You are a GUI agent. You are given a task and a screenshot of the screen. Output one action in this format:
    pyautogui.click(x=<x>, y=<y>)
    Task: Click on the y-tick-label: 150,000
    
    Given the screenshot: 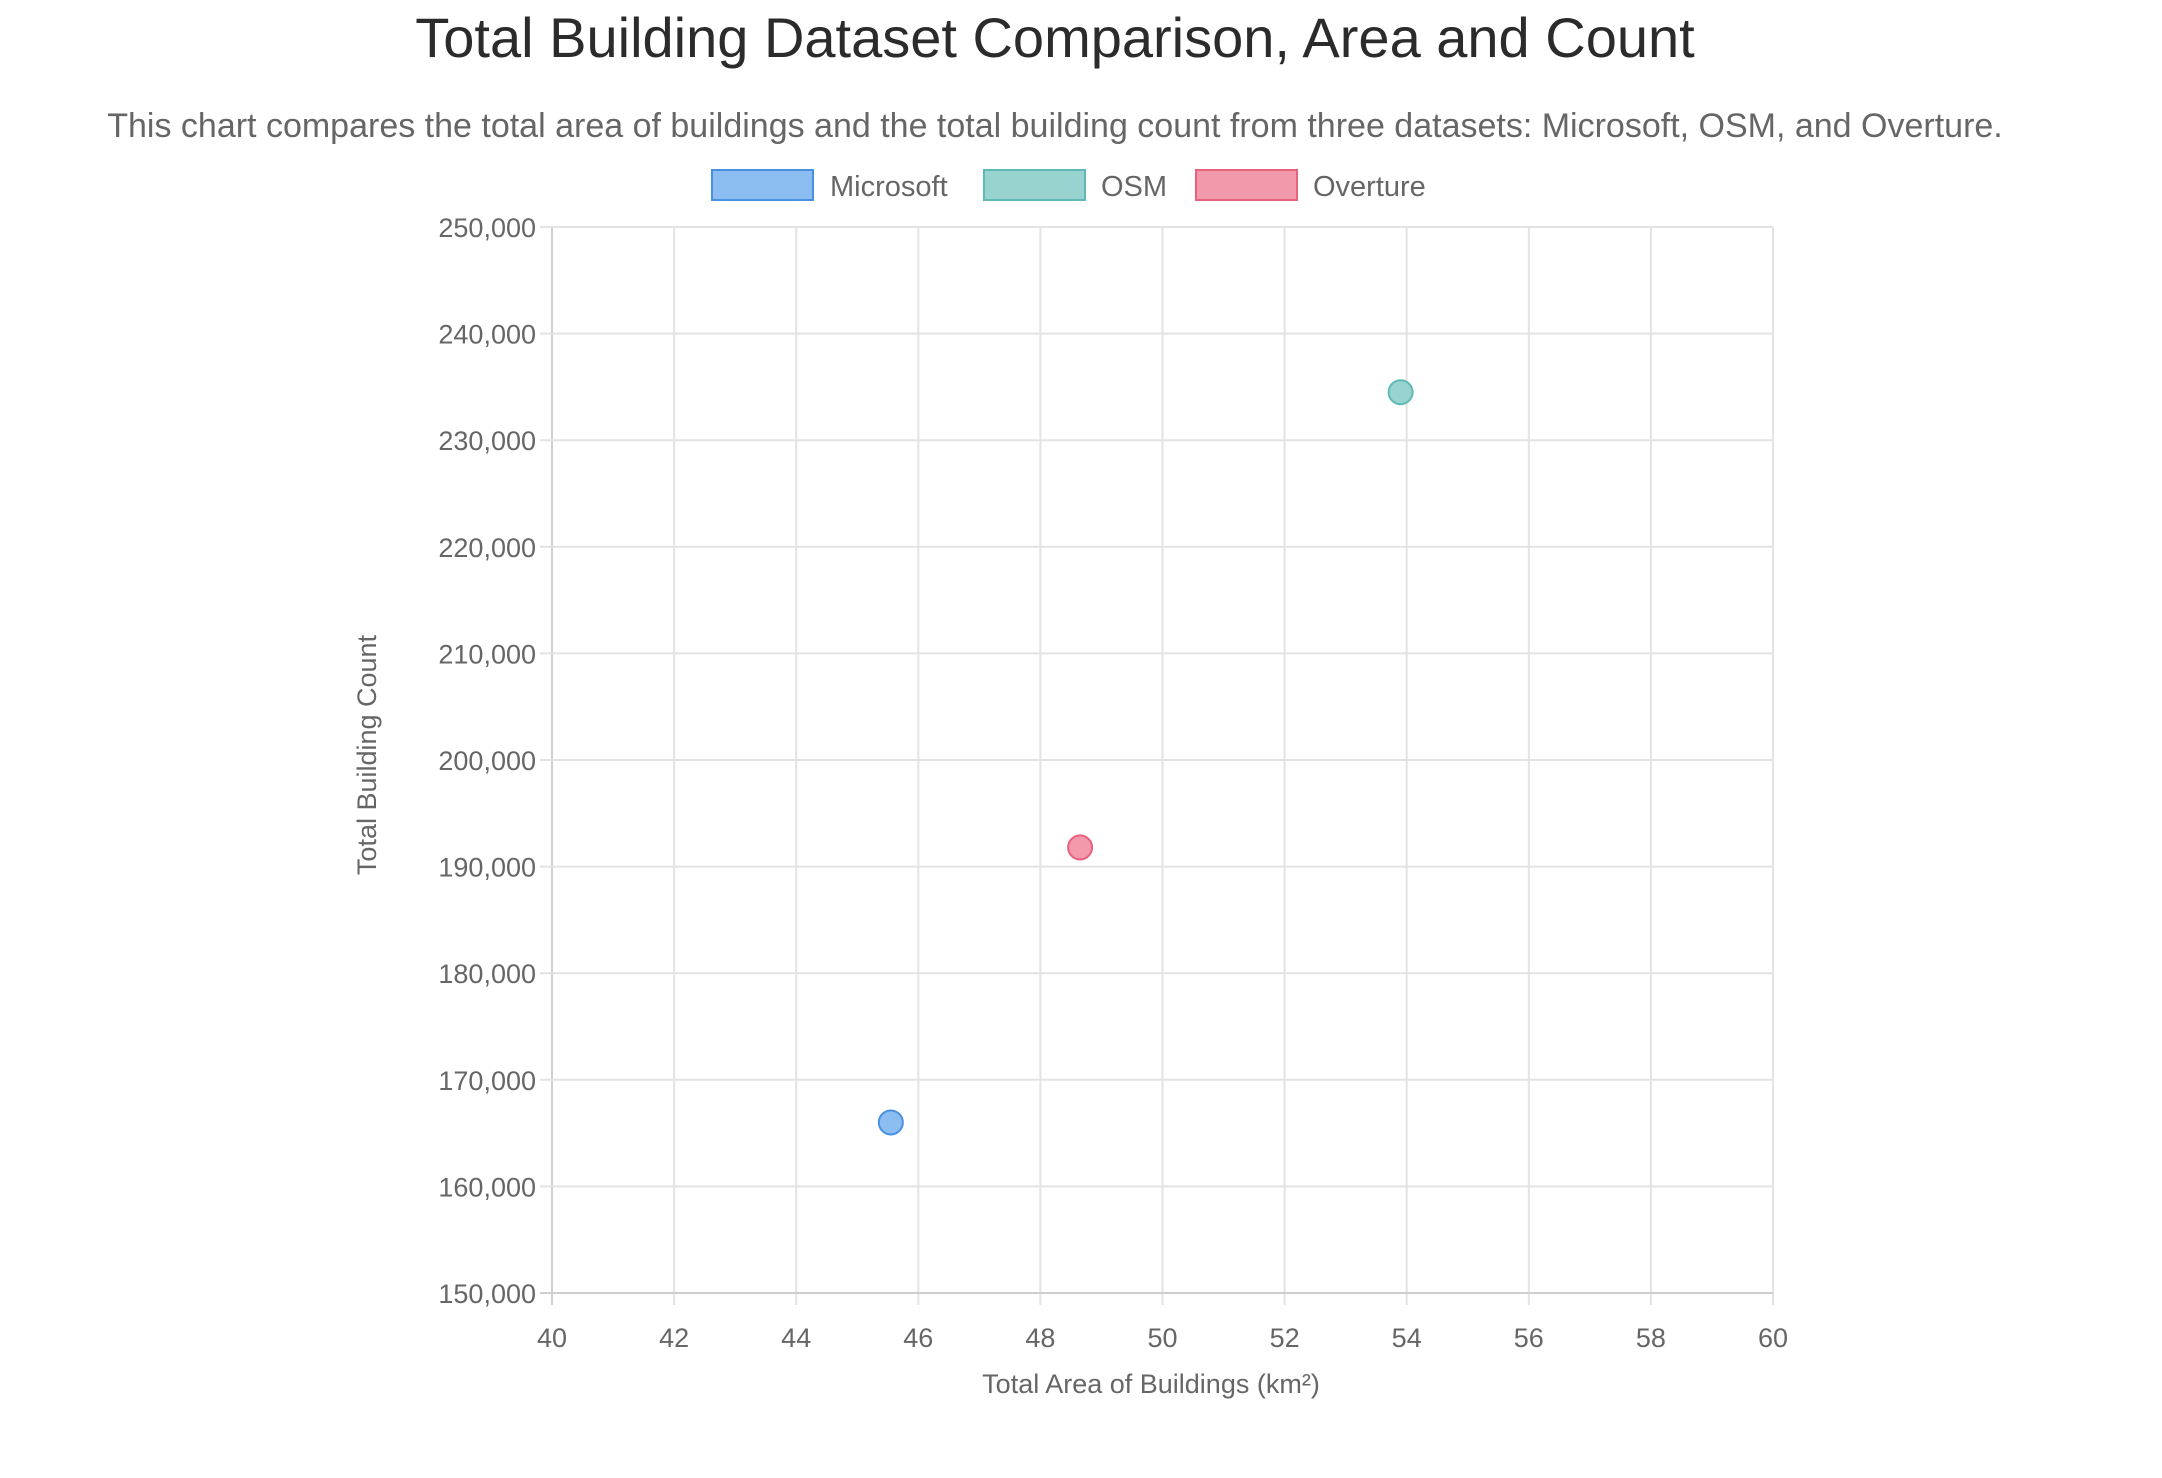 What is the action you would take?
    pyautogui.click(x=487, y=1294)
    